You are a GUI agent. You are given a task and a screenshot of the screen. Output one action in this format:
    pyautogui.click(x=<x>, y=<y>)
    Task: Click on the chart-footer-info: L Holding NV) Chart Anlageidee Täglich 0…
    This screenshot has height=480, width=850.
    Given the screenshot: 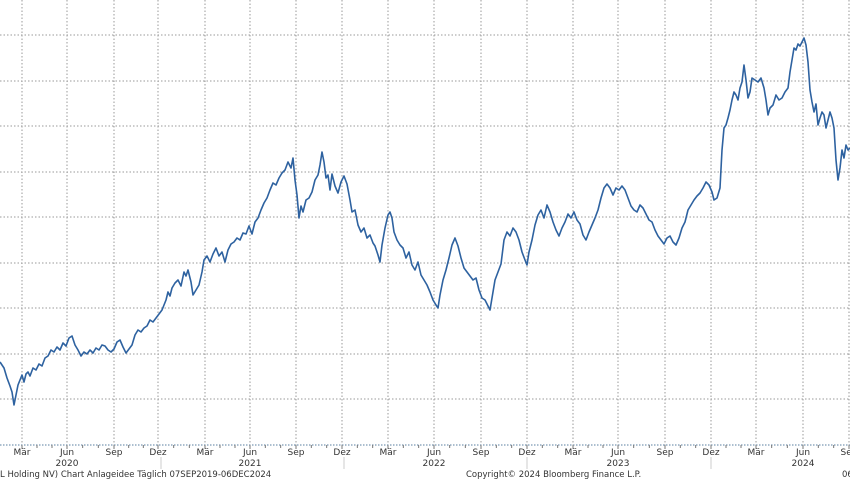 What is the action you would take?
    pyautogui.click(x=135, y=475)
    